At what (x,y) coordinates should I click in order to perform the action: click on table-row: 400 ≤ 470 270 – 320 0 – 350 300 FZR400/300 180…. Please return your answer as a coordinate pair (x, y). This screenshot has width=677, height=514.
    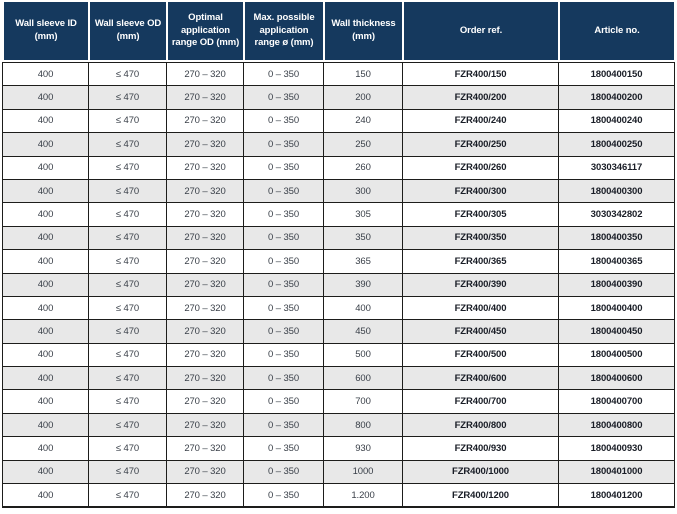
    Looking at the image, I should click on (338, 191).